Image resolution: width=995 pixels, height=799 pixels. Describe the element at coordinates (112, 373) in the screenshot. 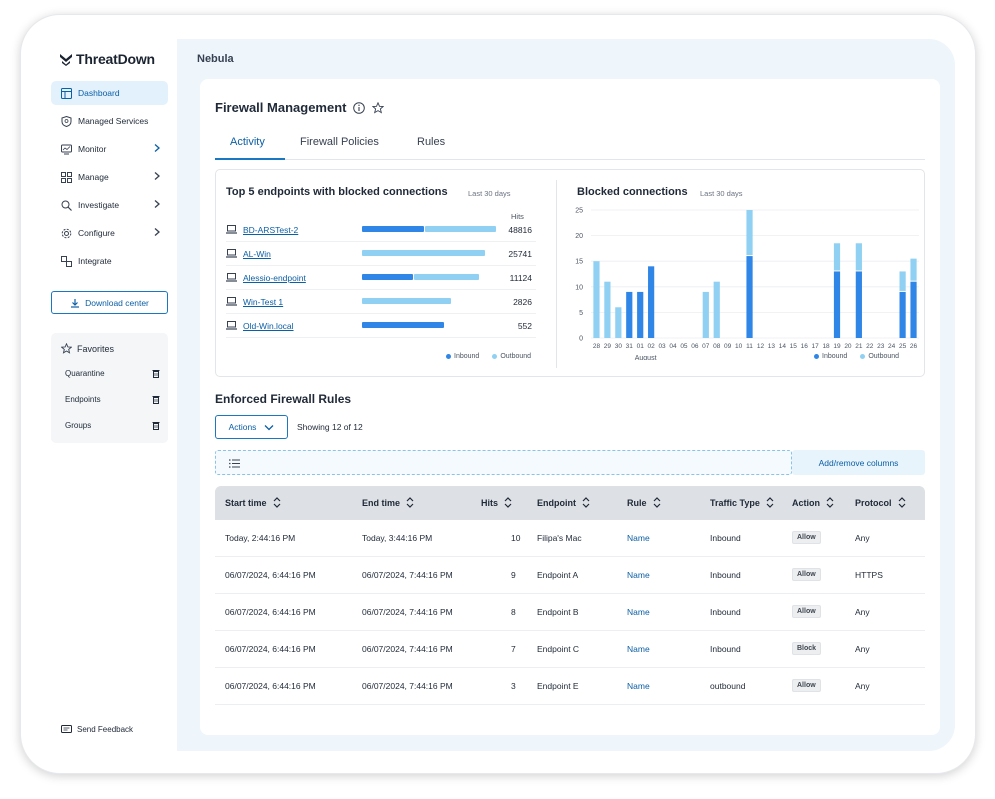

I see `favorite-item-quarantine: Quarantine` at that location.